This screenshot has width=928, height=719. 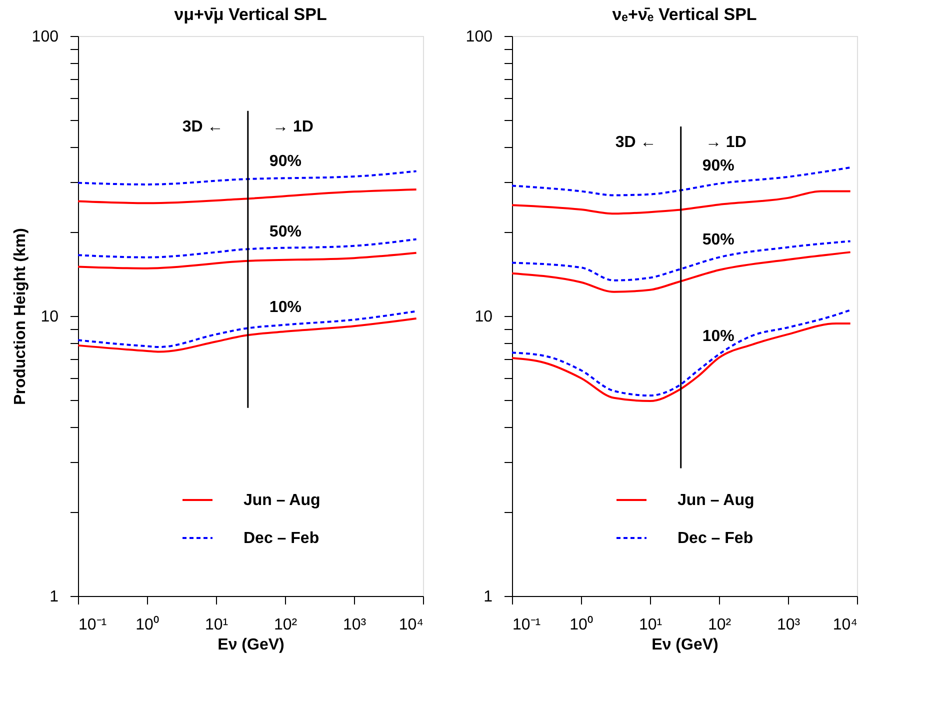 I want to click on chart-title: νμ+ν̄μ Vertical SPL, so click(x=250, y=14).